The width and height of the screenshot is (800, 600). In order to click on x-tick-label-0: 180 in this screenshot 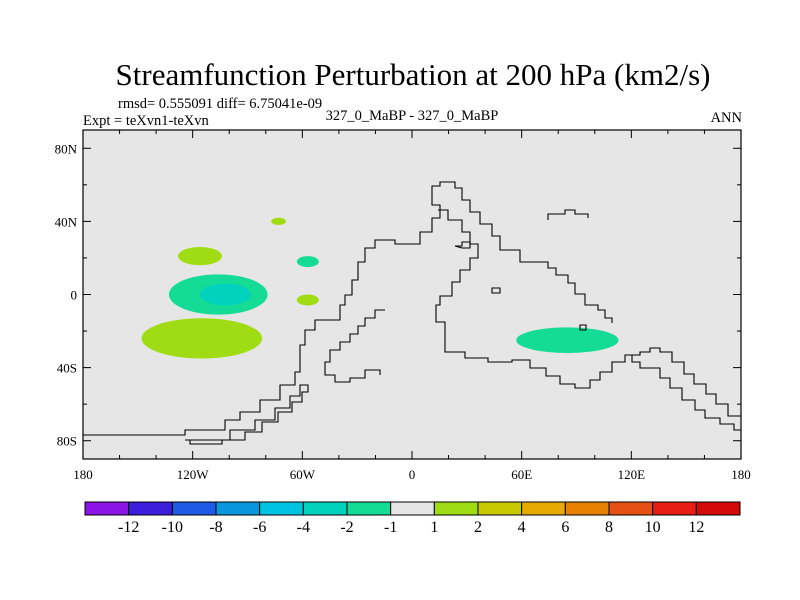, I will do `click(83, 474)`.